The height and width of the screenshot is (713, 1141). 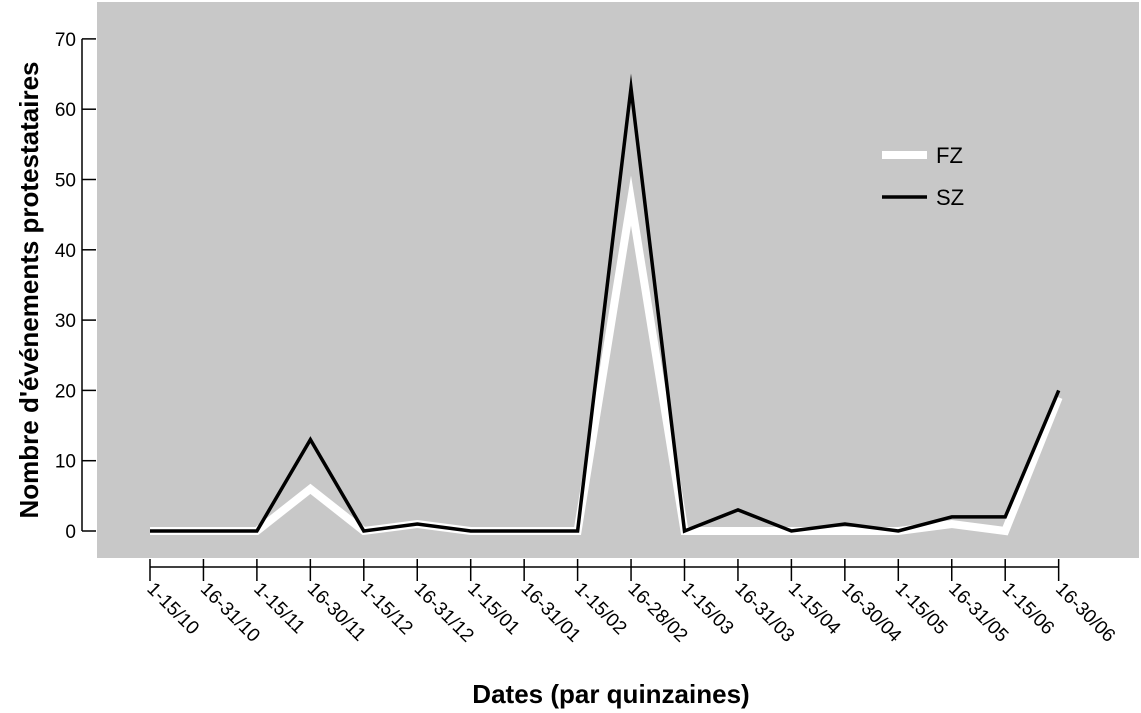 I want to click on x-tick-label: 16-30/06, so click(x=1085, y=613).